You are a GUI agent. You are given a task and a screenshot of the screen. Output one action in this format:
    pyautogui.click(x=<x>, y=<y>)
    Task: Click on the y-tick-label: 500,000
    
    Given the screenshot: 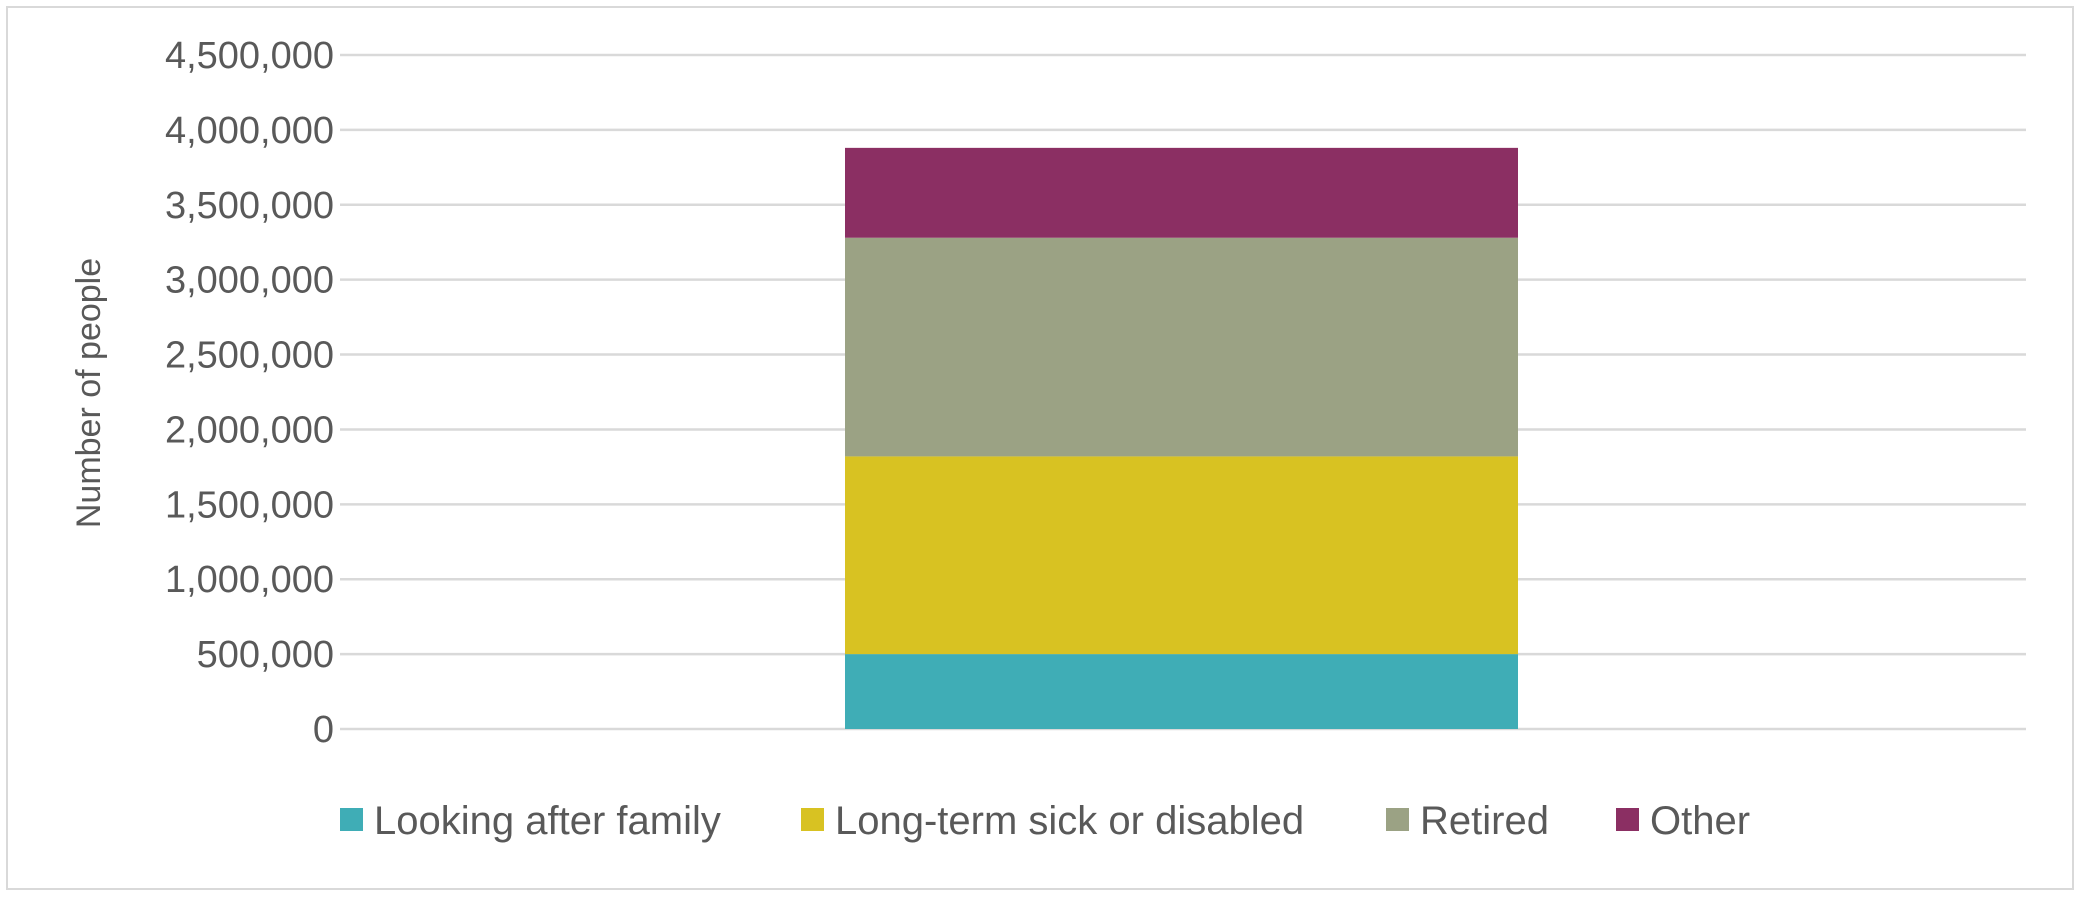 What is the action you would take?
    pyautogui.click(x=265, y=655)
    